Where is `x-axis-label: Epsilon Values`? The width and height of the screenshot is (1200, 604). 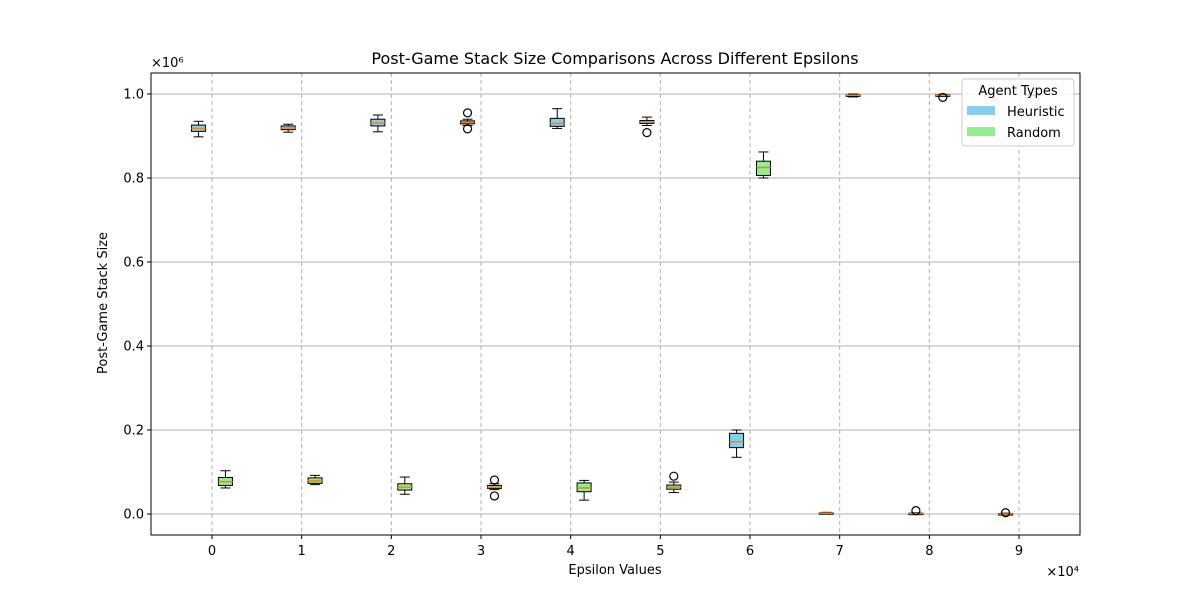 x-axis-label: Epsilon Values is located at coordinates (614, 570).